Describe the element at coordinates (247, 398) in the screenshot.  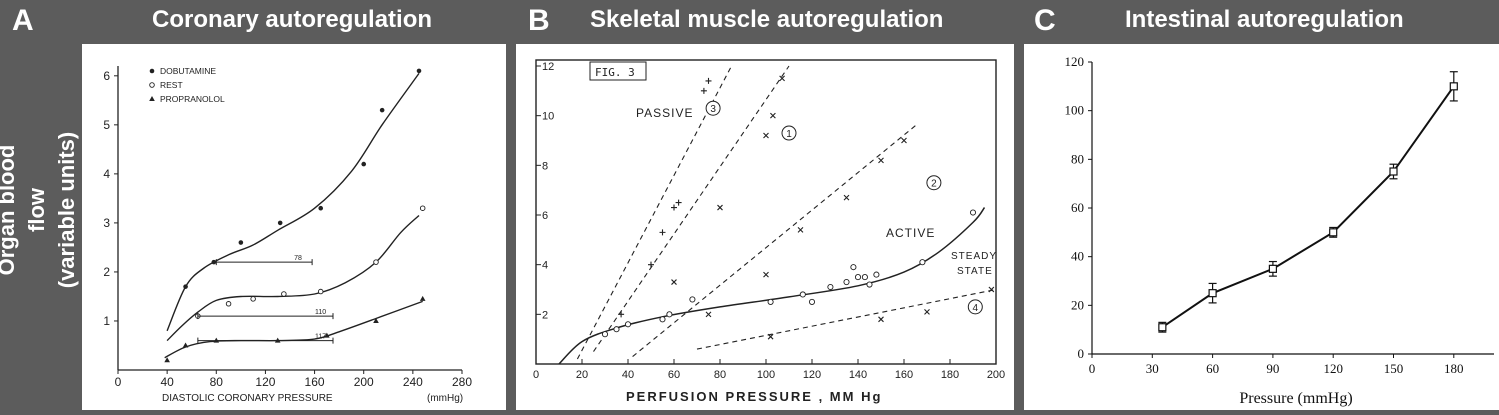
I see `x-axis-title: DIASTOLIC CORONARY PRESSURE` at that location.